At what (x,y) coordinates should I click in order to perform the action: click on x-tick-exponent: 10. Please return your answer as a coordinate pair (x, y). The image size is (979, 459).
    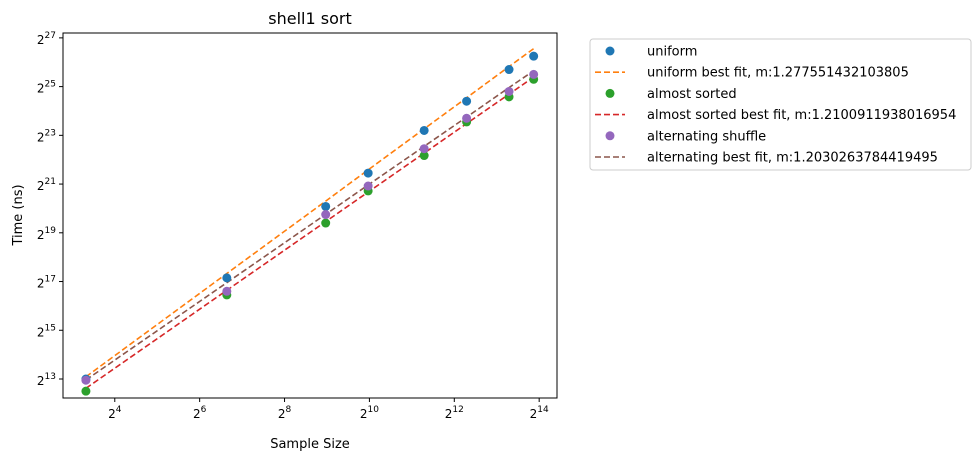
    Looking at the image, I should click on (374, 410).